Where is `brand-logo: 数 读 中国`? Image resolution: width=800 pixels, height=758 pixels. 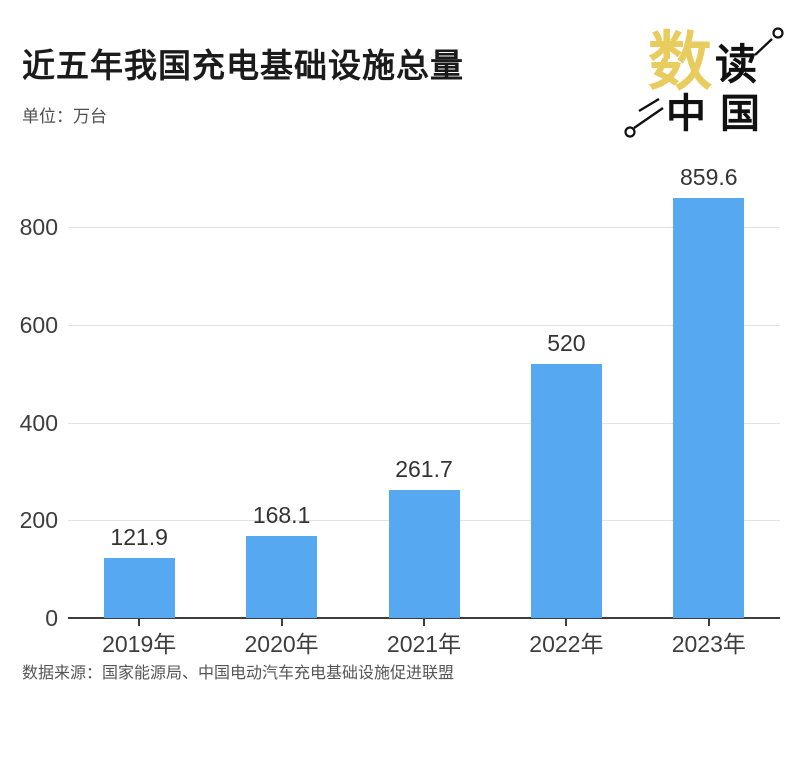
brand-logo: 数 读 中国 is located at coordinates (704, 82).